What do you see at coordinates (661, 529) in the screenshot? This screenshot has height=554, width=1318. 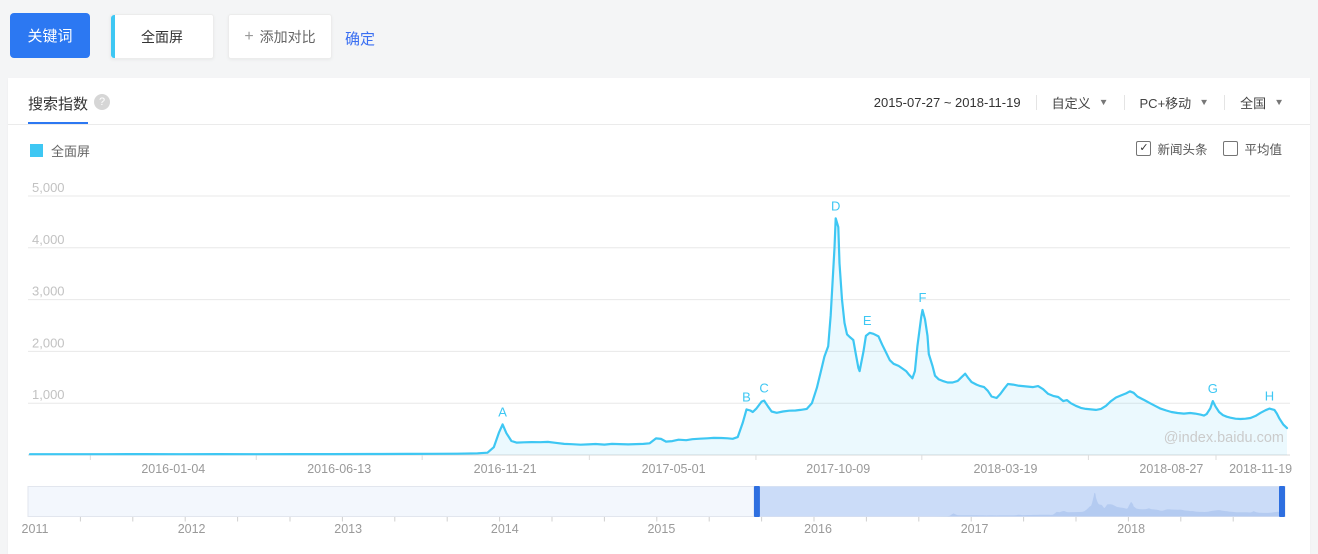 I see `year-label: 2015` at bounding box center [661, 529].